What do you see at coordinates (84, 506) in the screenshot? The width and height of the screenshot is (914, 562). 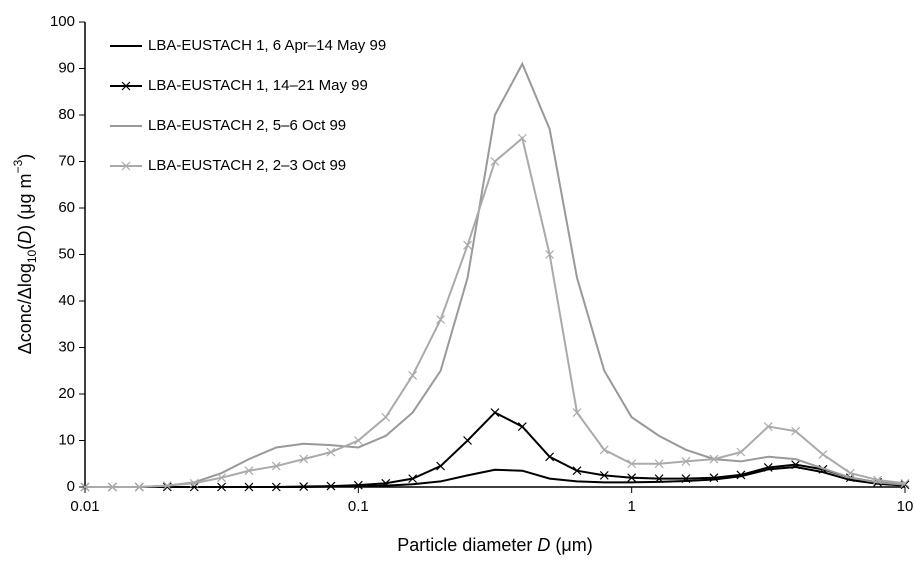 I see `x-tick-label: 0.01` at bounding box center [84, 506].